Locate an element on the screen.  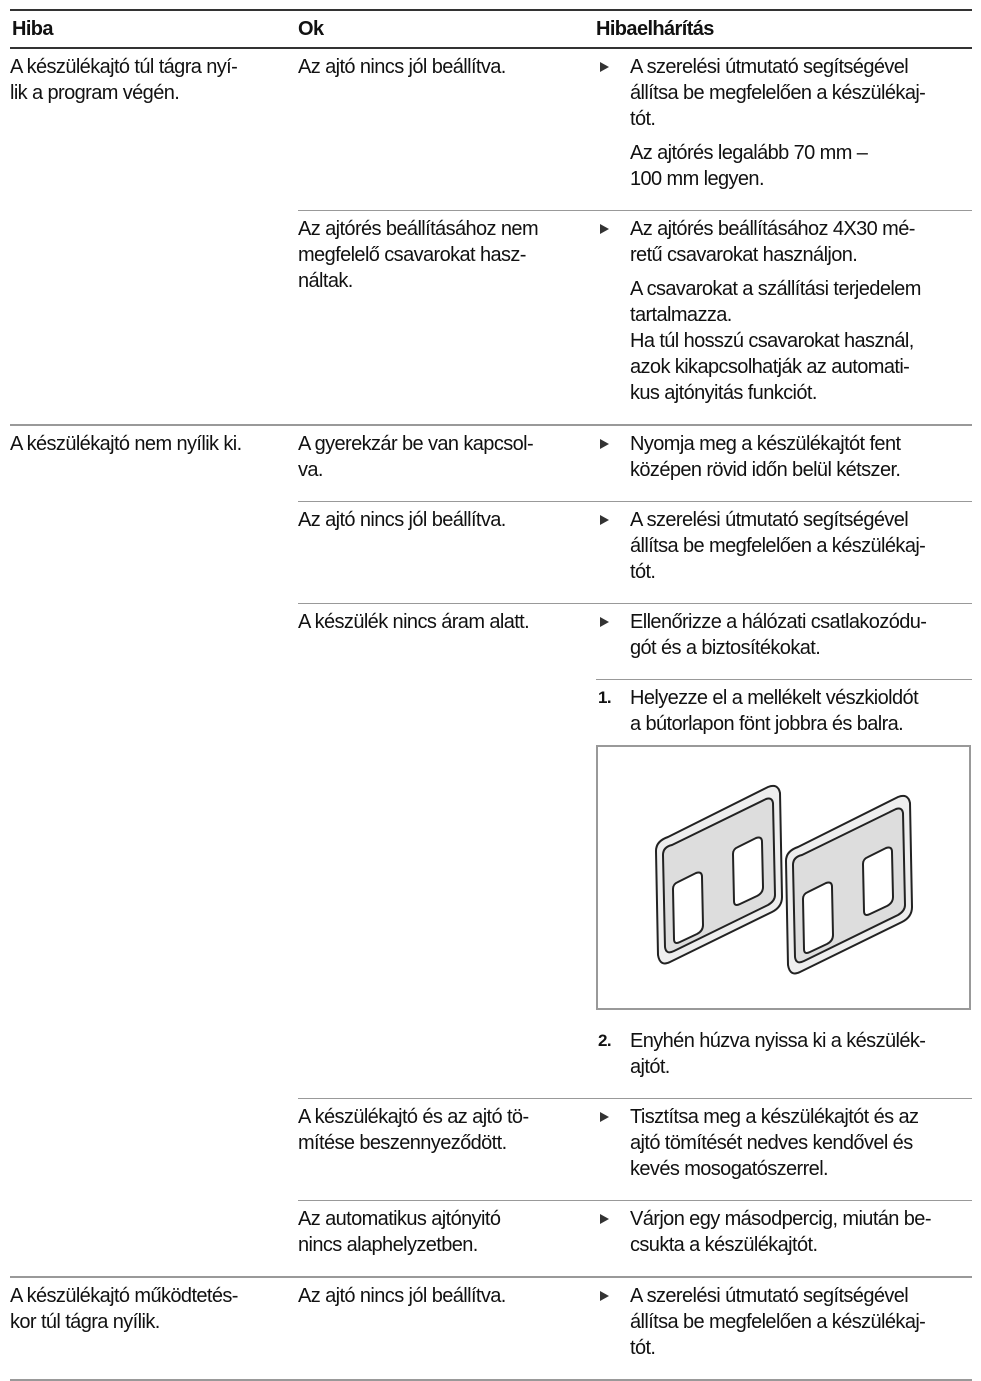
text-line: A készülékajtó működtetés- is located at coordinates (124, 1296).